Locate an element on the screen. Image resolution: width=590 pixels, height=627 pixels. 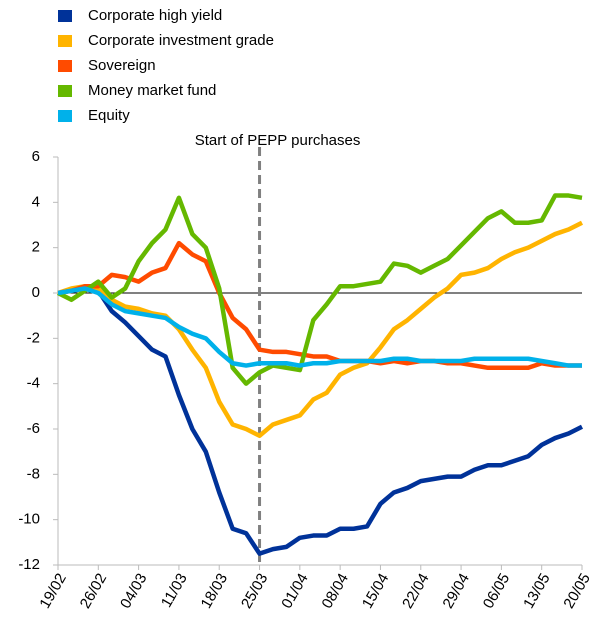
legend-label: Sovereign is located at coordinates (122, 65).